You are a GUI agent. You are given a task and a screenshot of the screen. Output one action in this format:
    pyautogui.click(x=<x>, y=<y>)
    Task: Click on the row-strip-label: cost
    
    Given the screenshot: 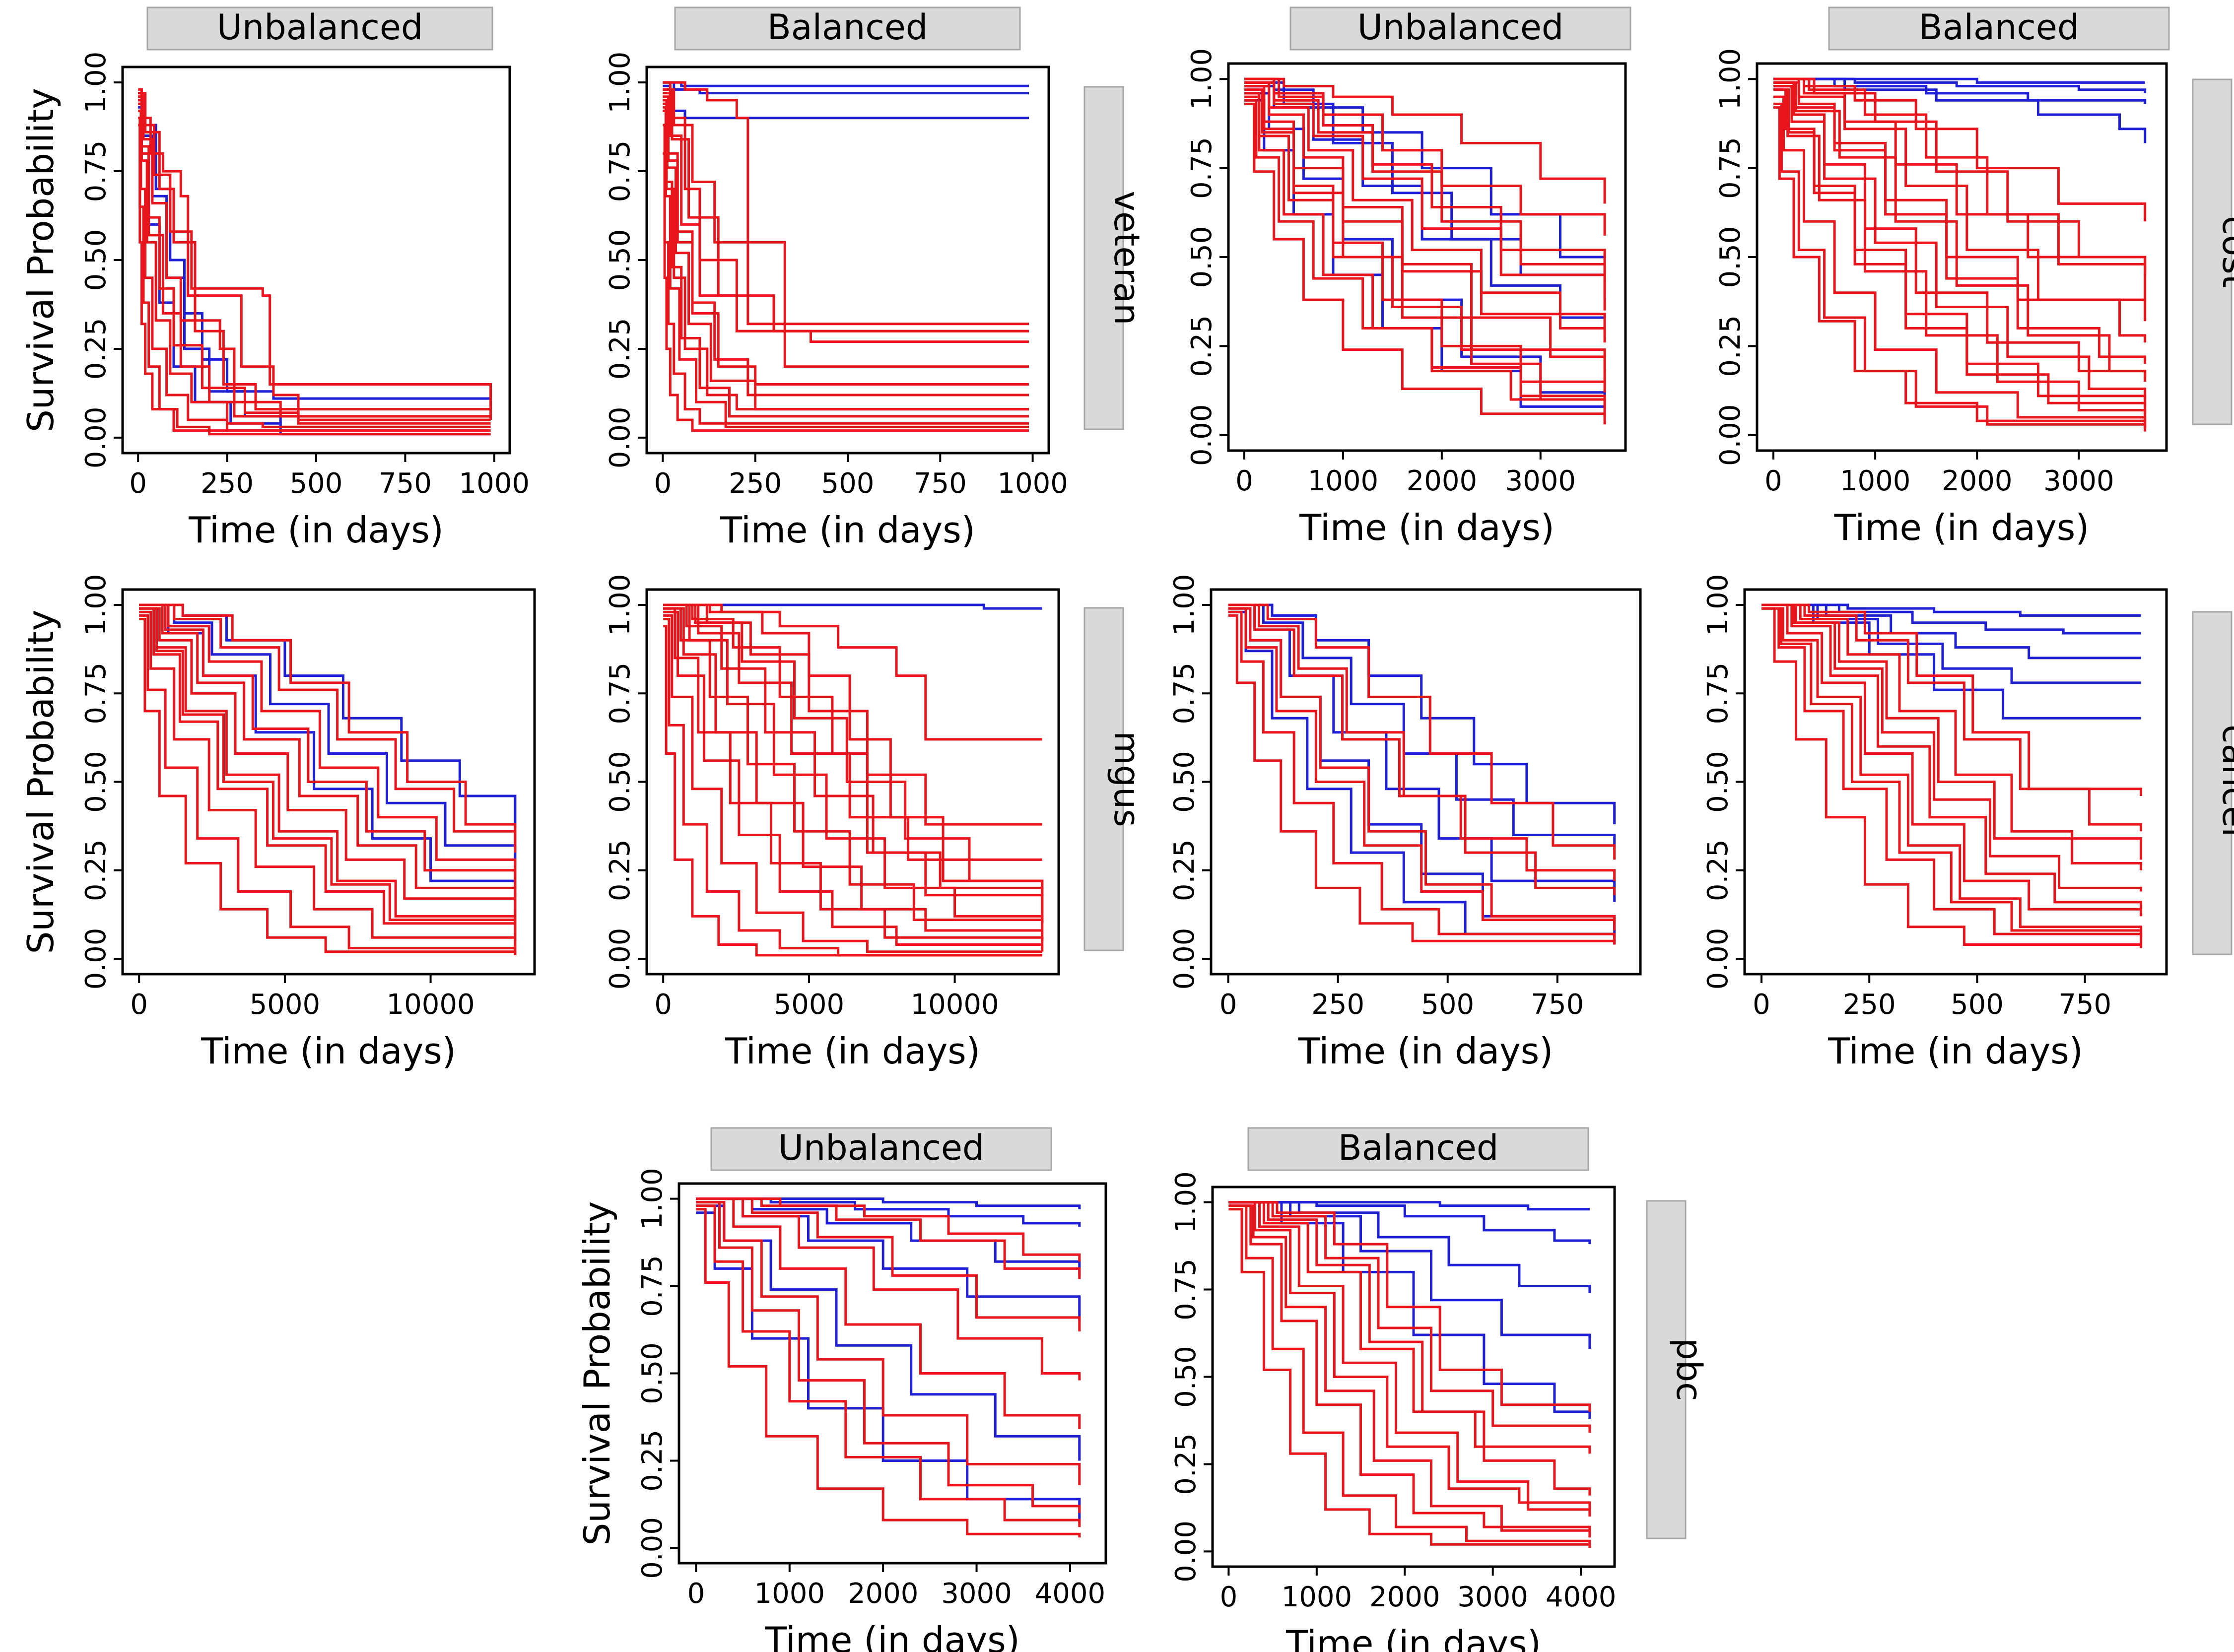 What is the action you would take?
    pyautogui.click(x=2224, y=252)
    